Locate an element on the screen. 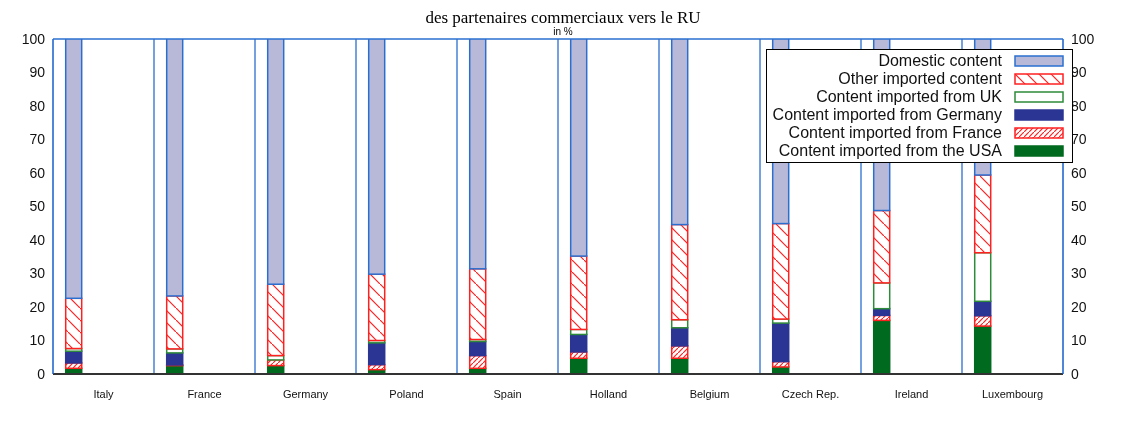 Image resolution: width=1126 pixels, height=421 pixels. legend-label: Content imported from France is located at coordinates (895, 133).